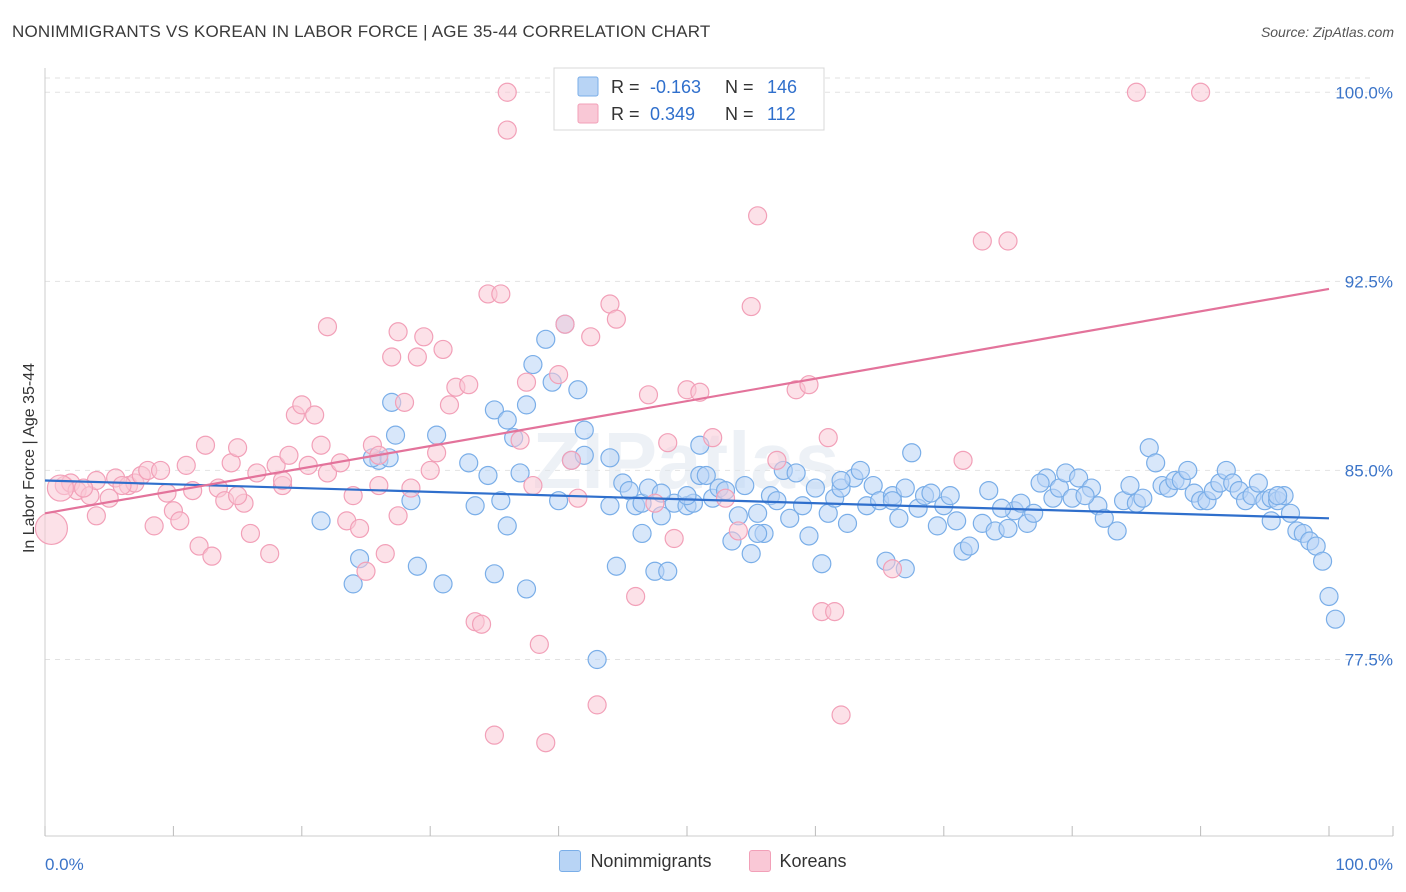  Describe the element at coordinates (1364, 376) in the screenshot. I see `y-tick-labels: 77.5% 85.0% 92.5% 100.0%` at that location.